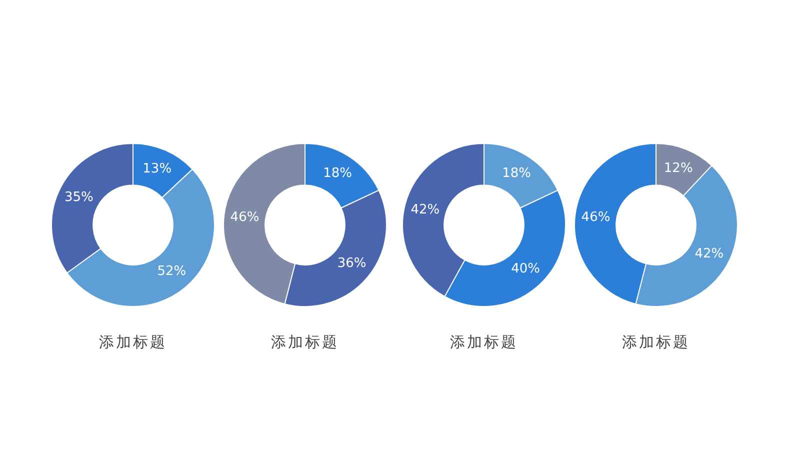 The width and height of the screenshot is (800, 450). What do you see at coordinates (171, 272) in the screenshot?
I see `data-label: 52%` at bounding box center [171, 272].